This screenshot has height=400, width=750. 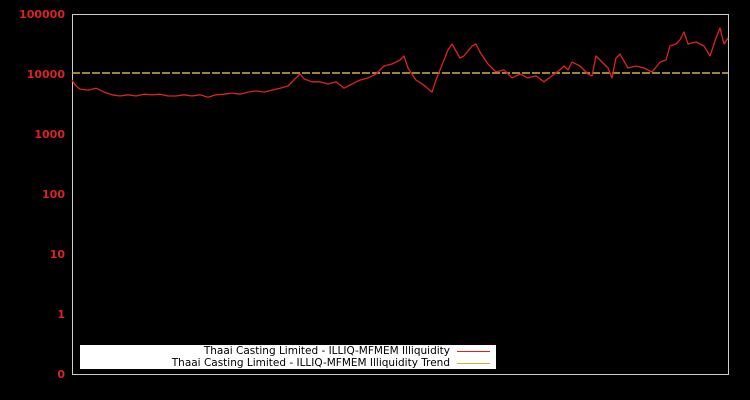 I want to click on y-tick-label: 0, so click(x=61, y=374).